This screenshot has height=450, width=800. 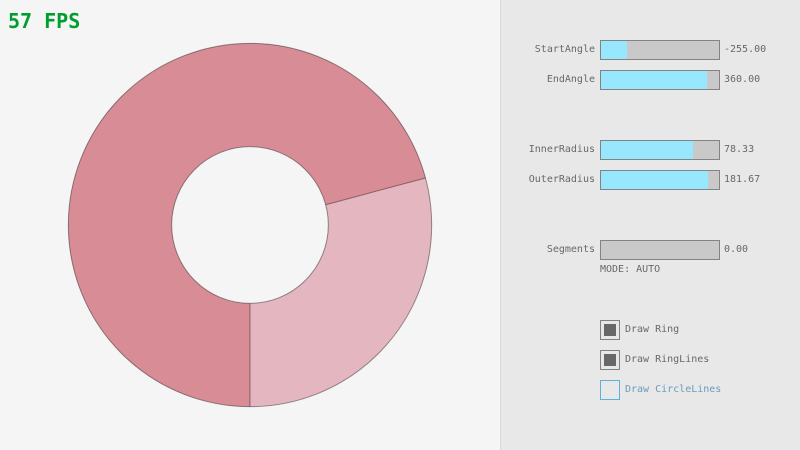 What do you see at coordinates (44, 21) in the screenshot?
I see `fps-counter: 57 FPS` at bounding box center [44, 21].